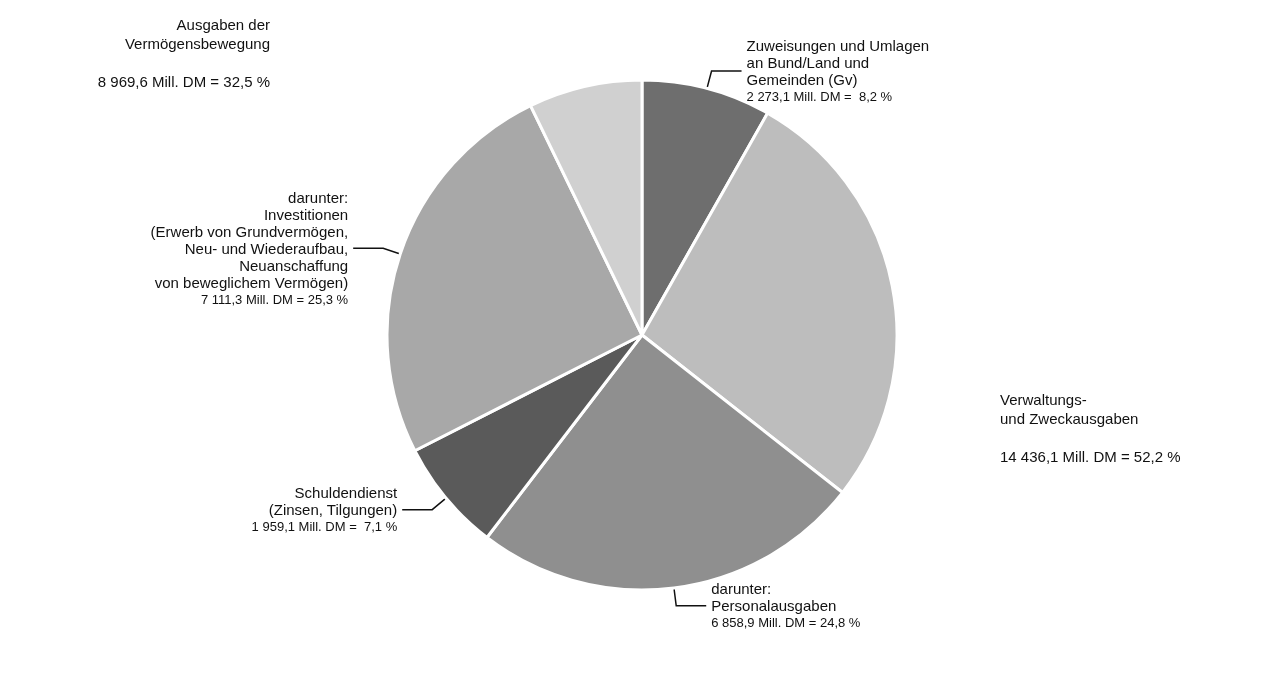 The width and height of the screenshot is (1285, 684). I want to click on data-label: 2 273,1 Mill. DM = 8,2 %, so click(819, 97).